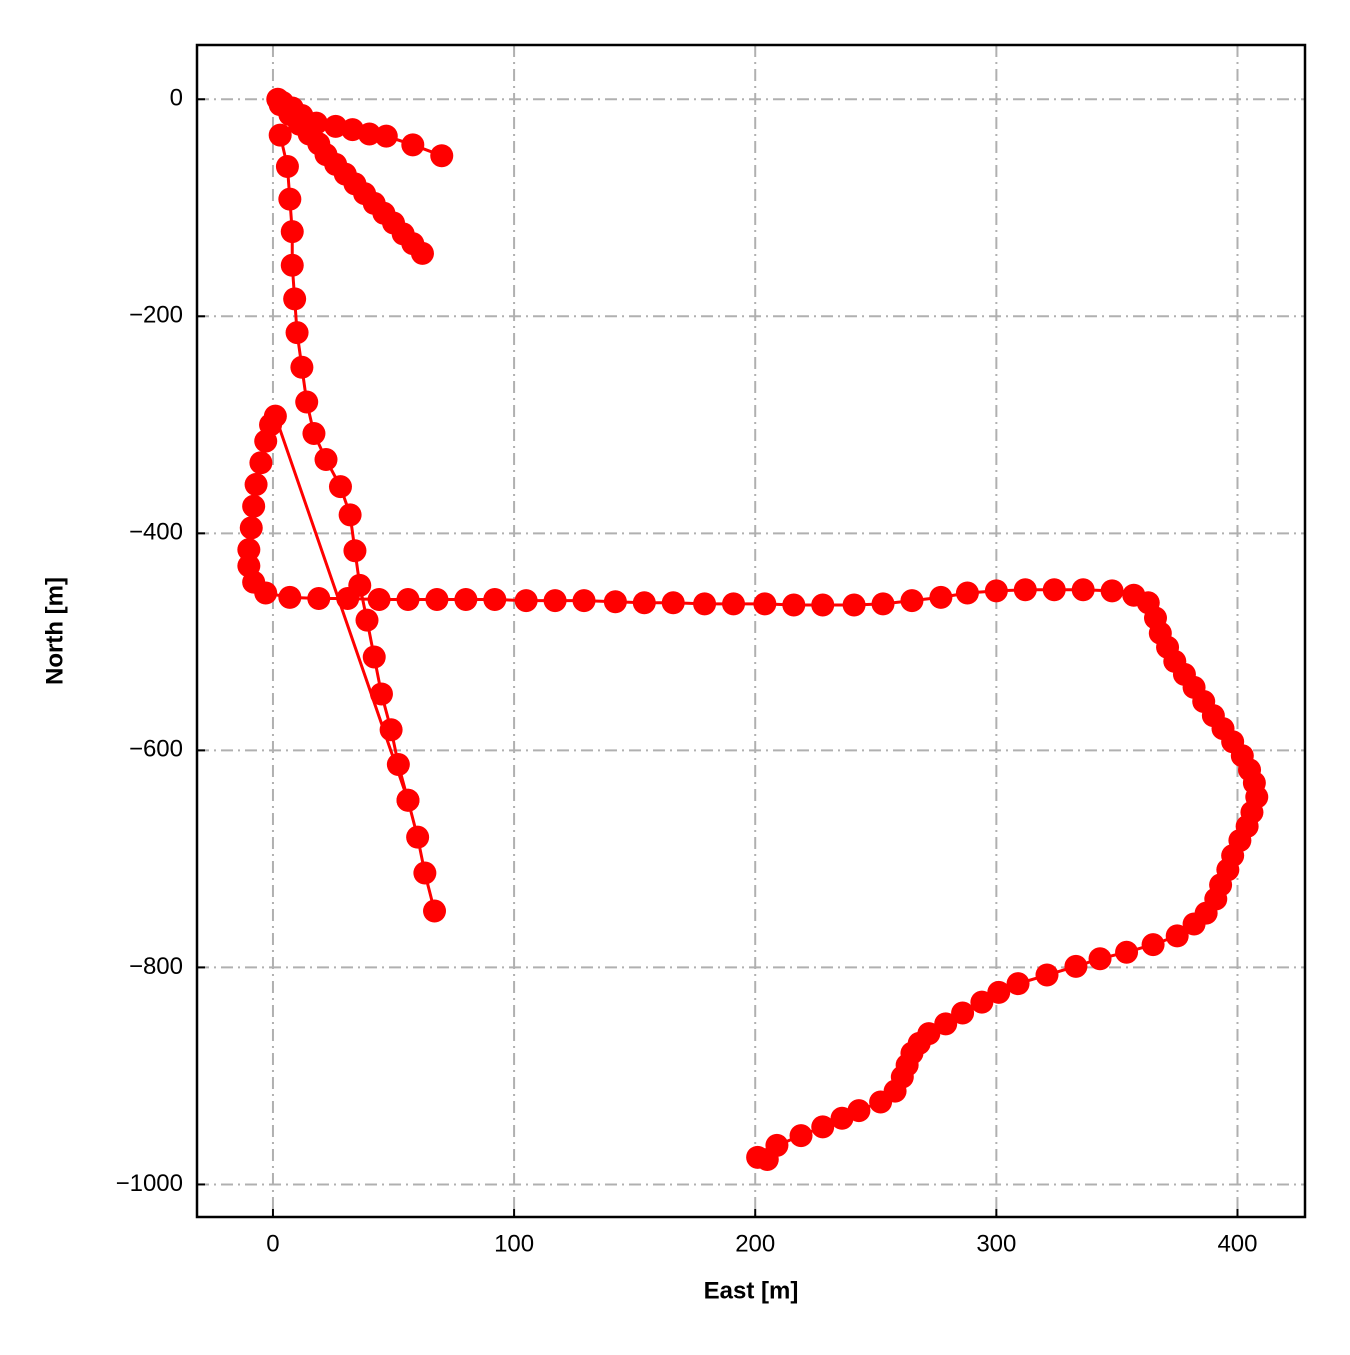 Image resolution: width=1350 pixels, height=1355 pixels. What do you see at coordinates (156, 532) in the screenshot?
I see `y-tick-label: −400` at bounding box center [156, 532].